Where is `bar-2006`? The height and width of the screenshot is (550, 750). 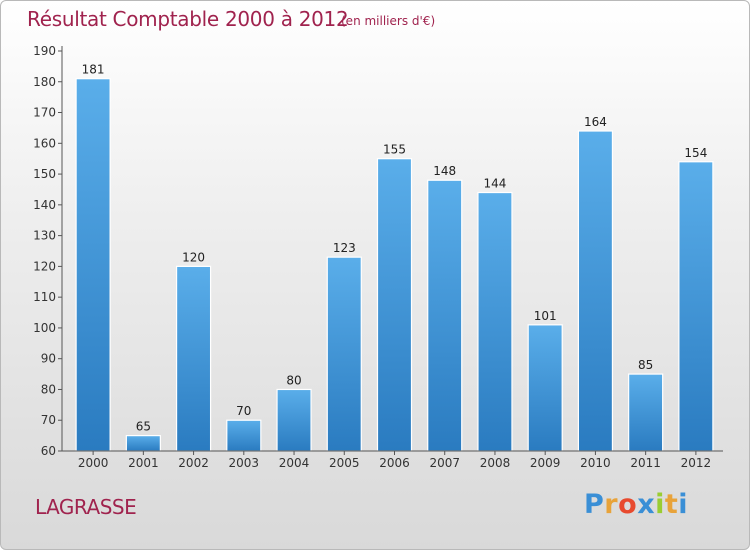
bar-2006 is located at coordinates (394, 305).